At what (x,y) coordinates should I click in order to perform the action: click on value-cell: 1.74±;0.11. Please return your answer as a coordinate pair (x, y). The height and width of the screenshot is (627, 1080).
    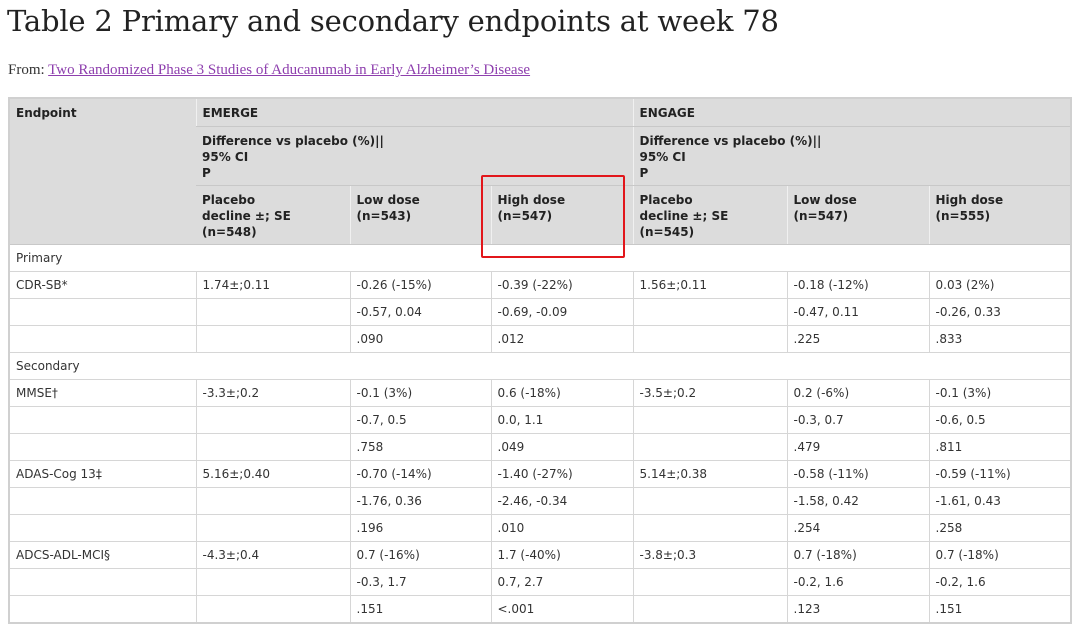
    Looking at the image, I should click on (272, 285).